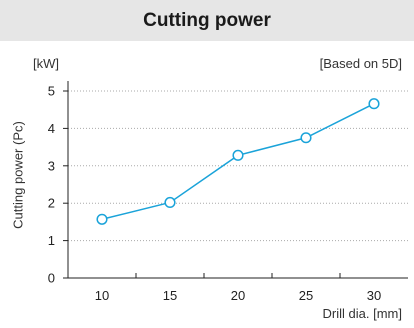  I want to click on chart-title: Cutting power, so click(207, 21).